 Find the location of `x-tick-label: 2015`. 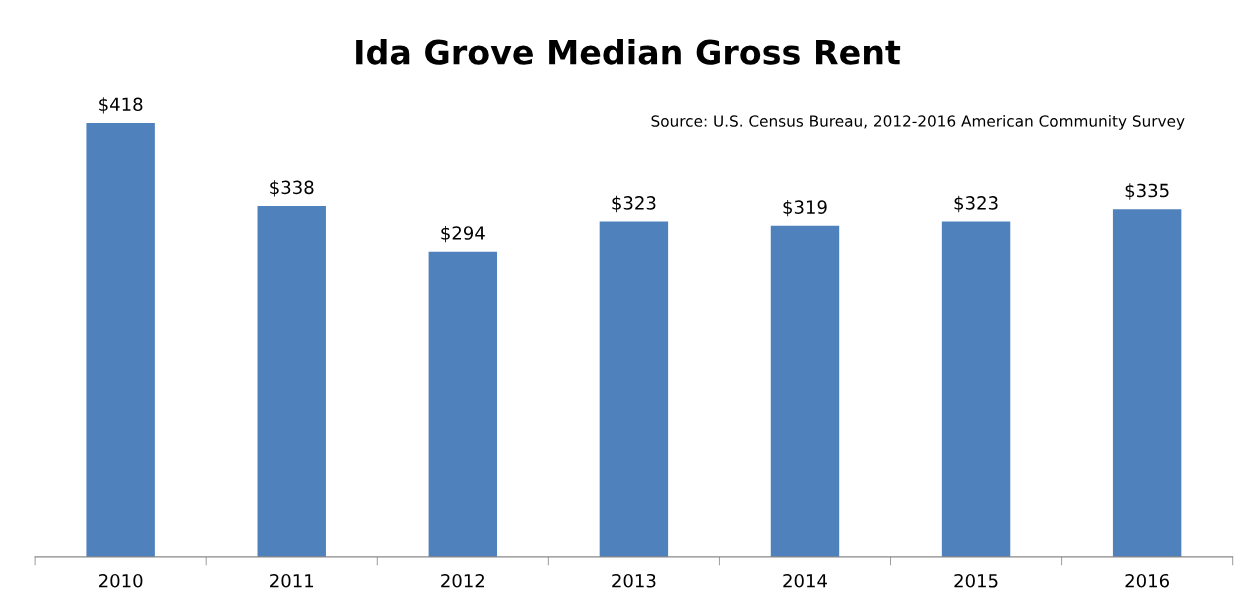

x-tick-label: 2015 is located at coordinates (976, 580).